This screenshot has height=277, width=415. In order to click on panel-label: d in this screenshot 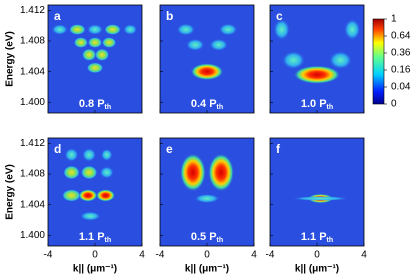, I will do `click(57, 149)`.